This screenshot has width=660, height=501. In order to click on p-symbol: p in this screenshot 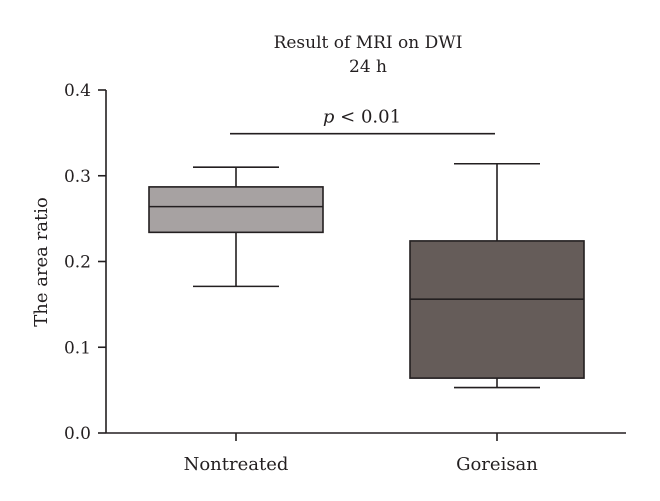, I will do `click(329, 117)`.